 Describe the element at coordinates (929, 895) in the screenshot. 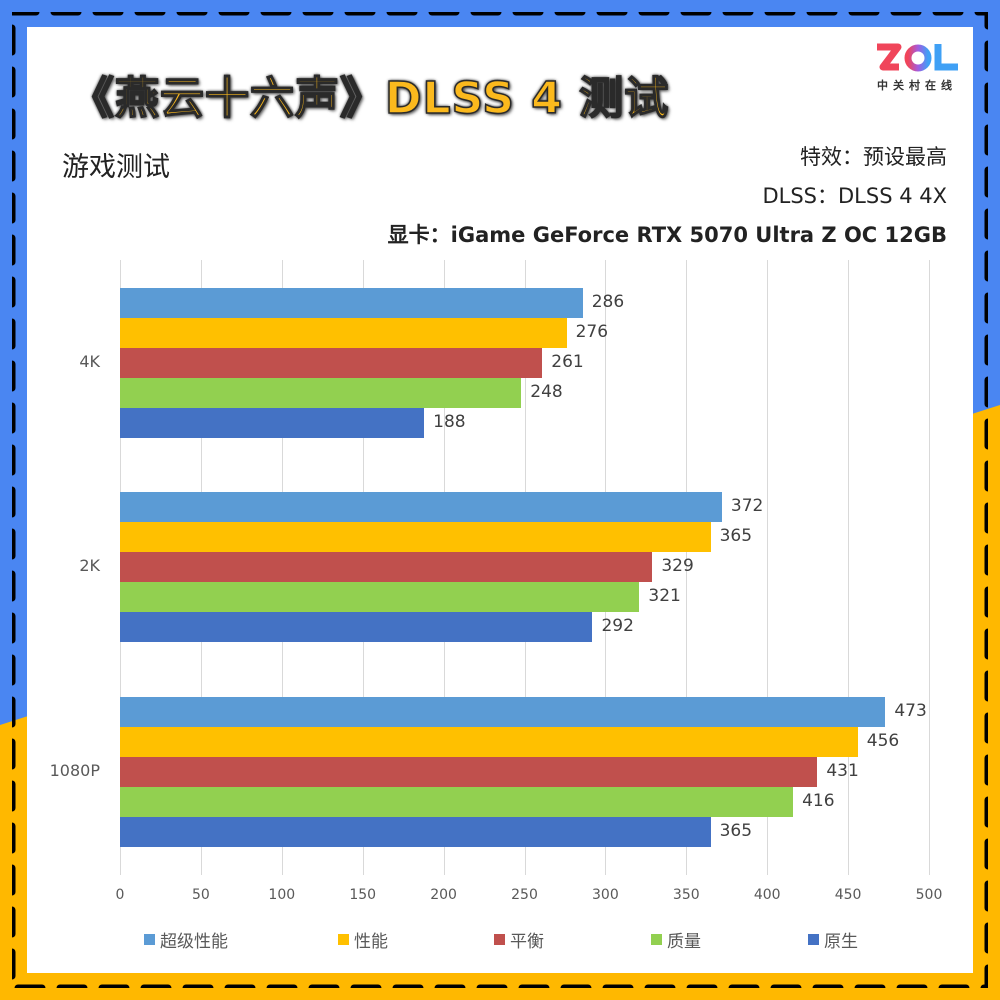

I see `x-tick-label: 500` at that location.